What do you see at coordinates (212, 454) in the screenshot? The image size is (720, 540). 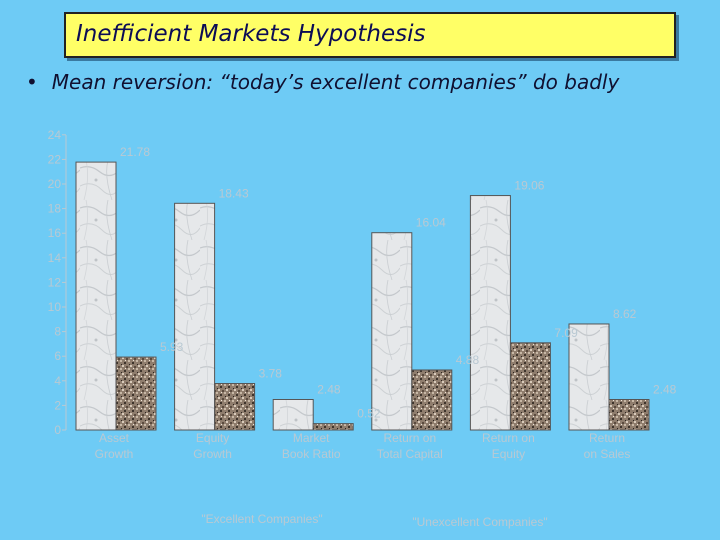 I see `category-label-1-line1: Growth` at bounding box center [212, 454].